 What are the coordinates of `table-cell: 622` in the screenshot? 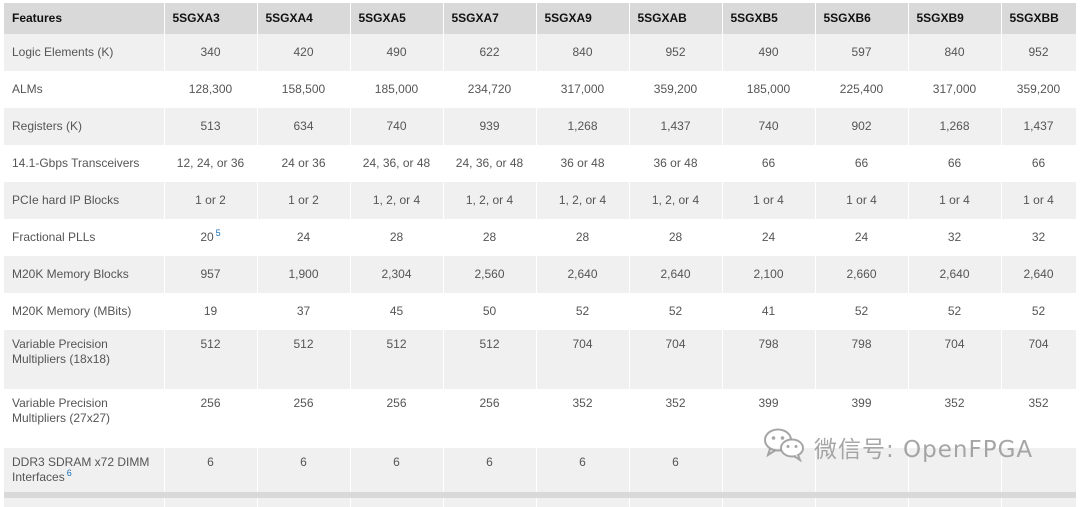 It's located at (490, 52).